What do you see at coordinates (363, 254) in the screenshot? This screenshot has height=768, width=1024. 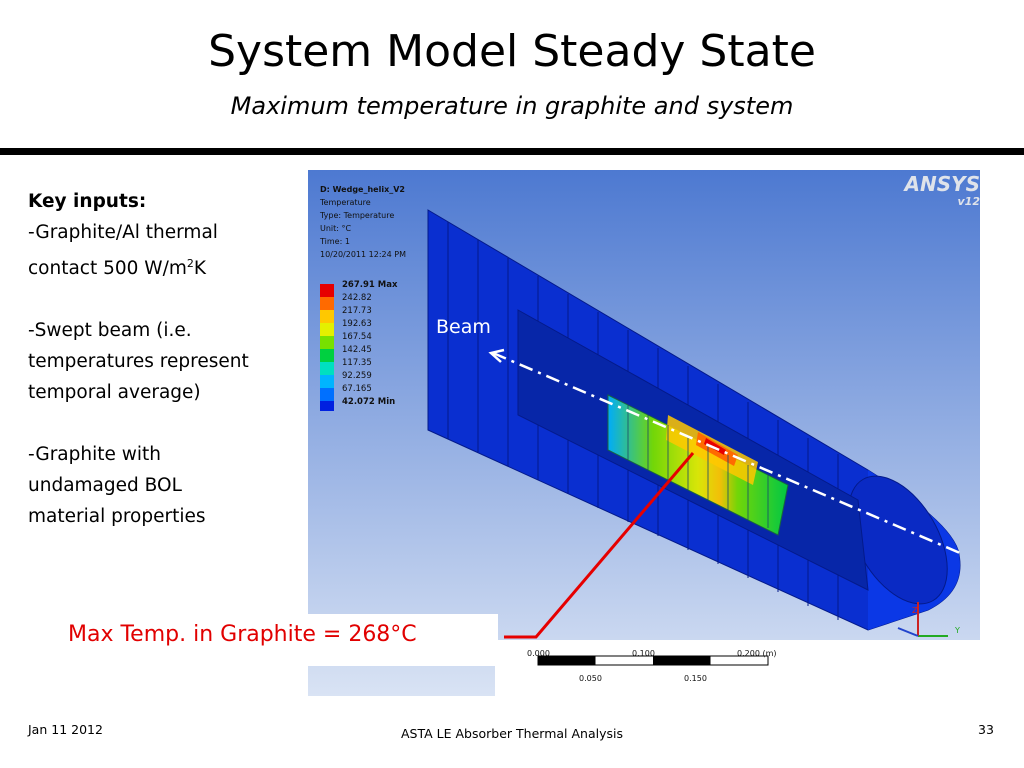 I see `result-timestamp: 10/20/2011 12:24 PM` at bounding box center [363, 254].